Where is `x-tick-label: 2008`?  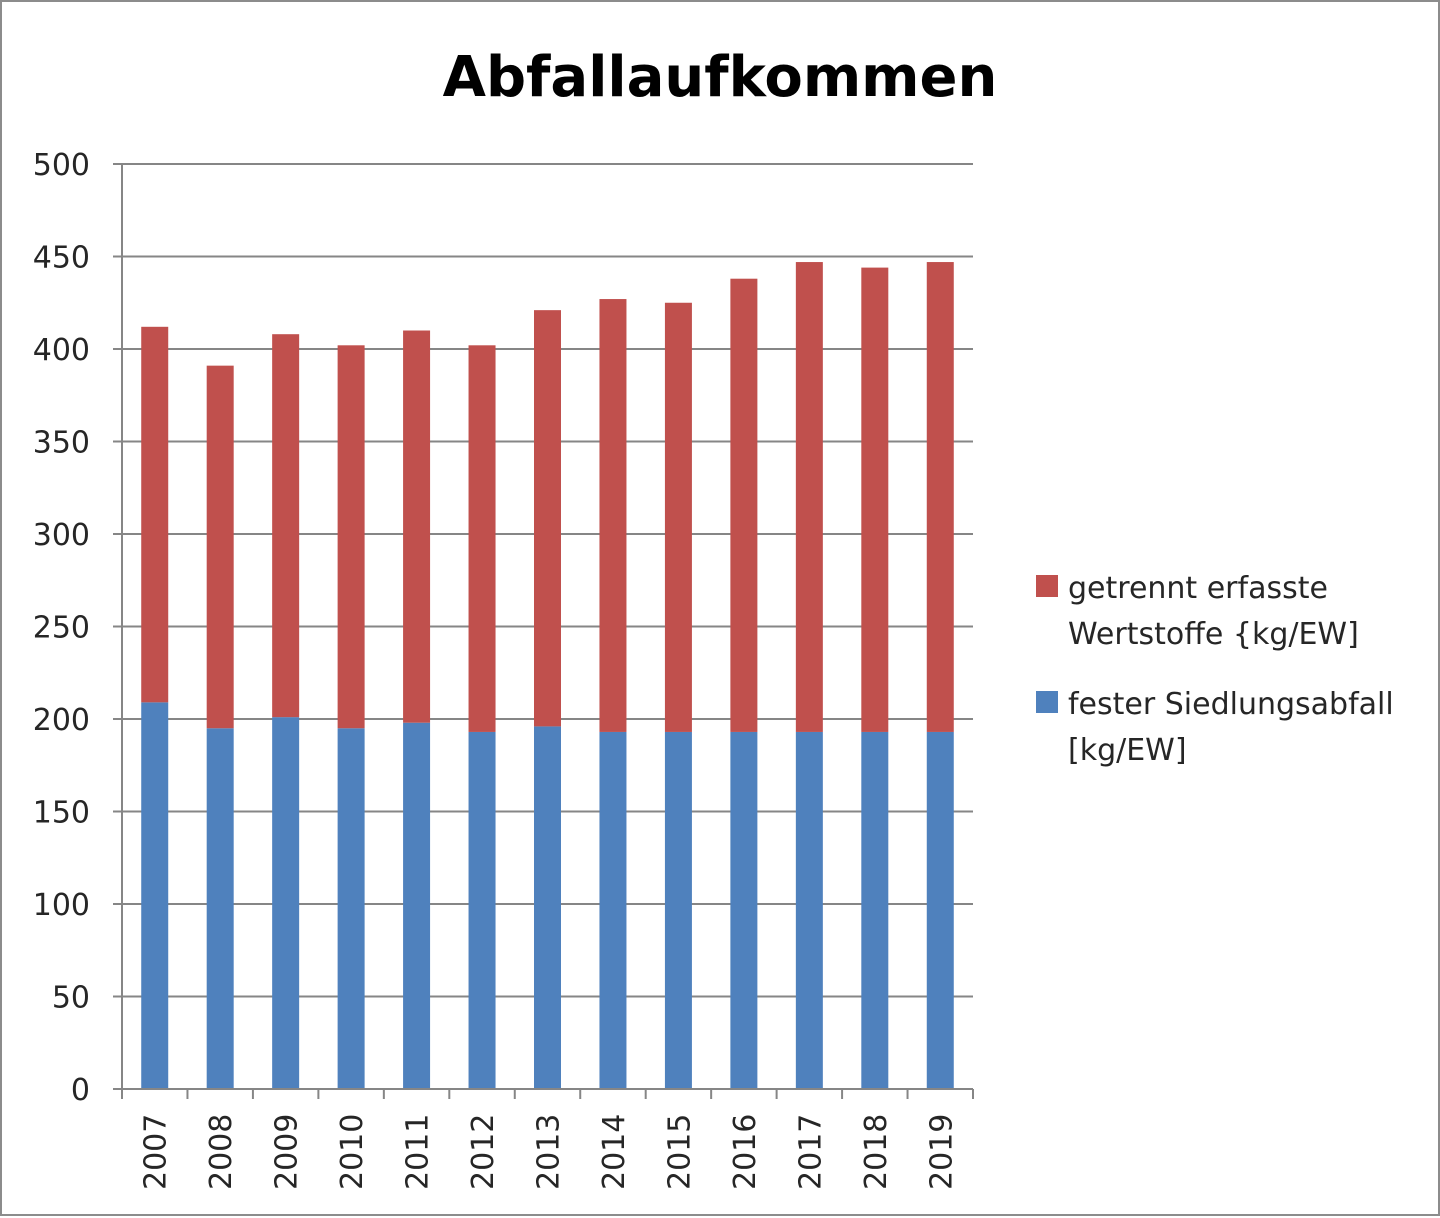 x-tick-label: 2008 is located at coordinates (221, 1152).